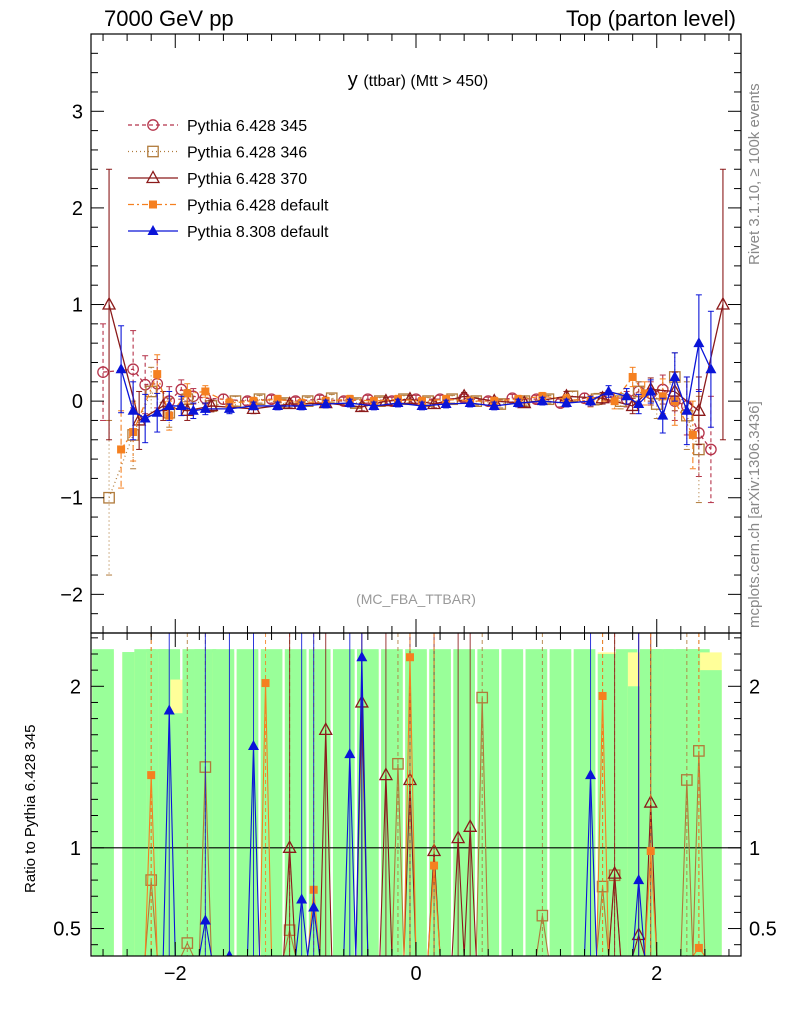  Describe the element at coordinates (75, 849) in the screenshot. I see `ratio-y-tick-label: 1` at that location.